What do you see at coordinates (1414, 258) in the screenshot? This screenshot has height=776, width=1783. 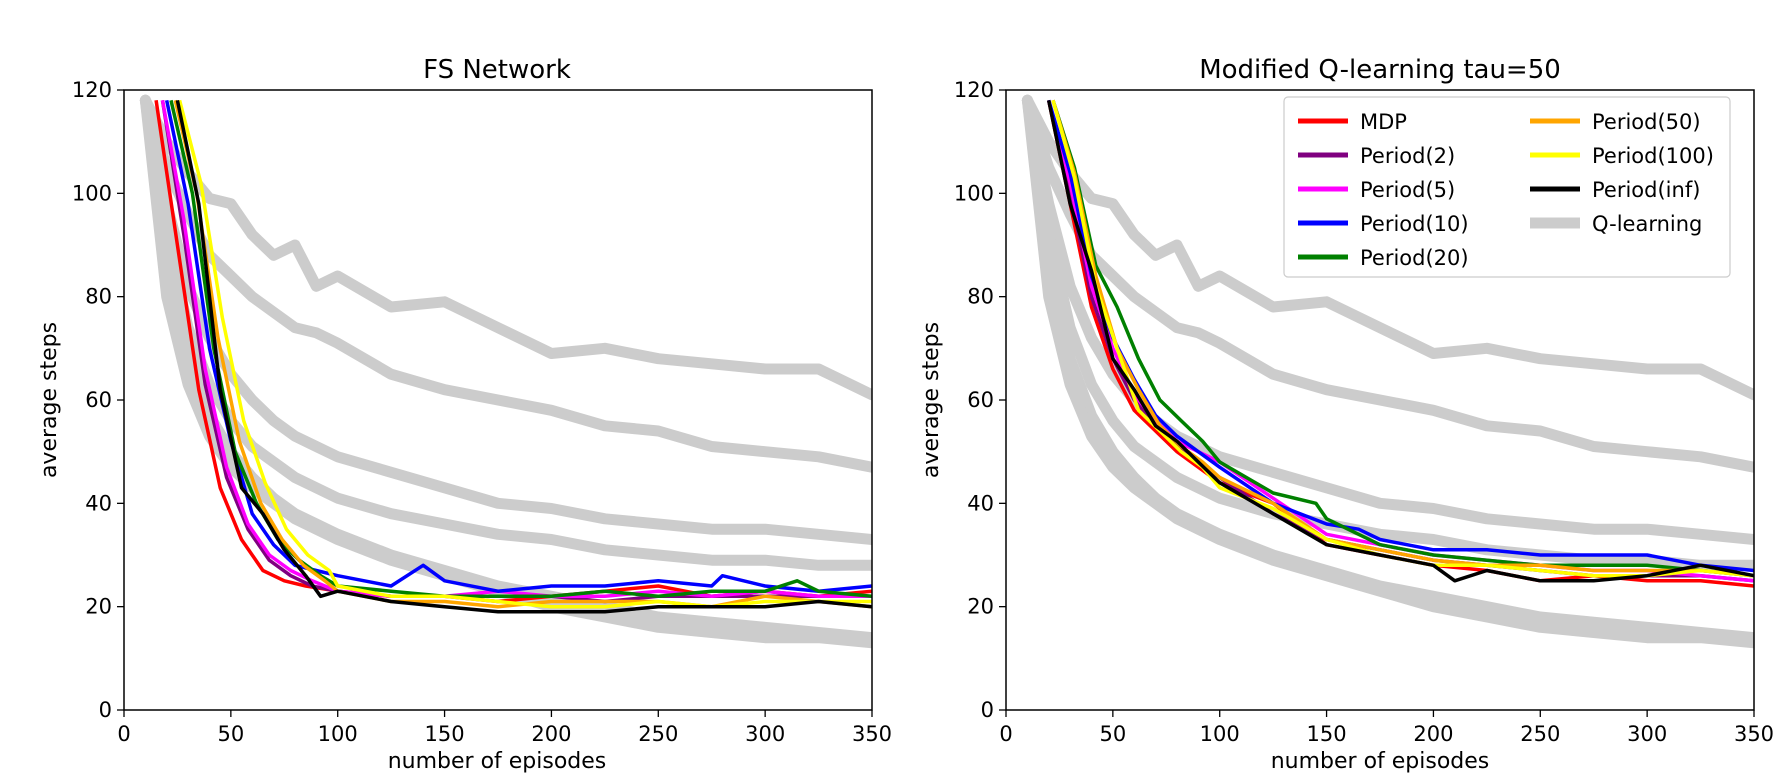 I see `legend-label: Period(20)` at bounding box center [1414, 258].